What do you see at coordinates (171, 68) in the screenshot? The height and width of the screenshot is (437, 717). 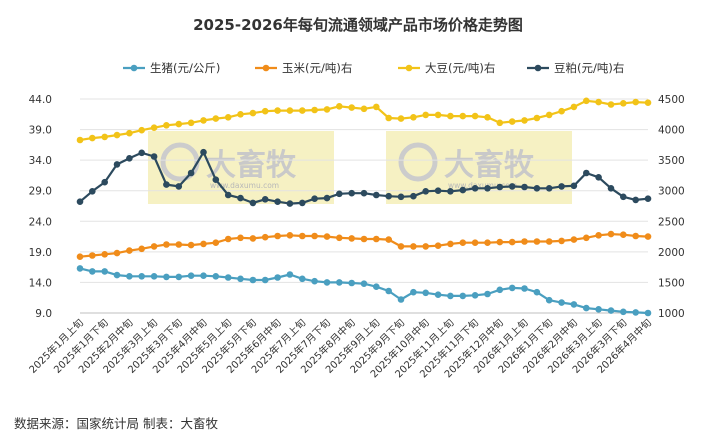 I see `legend-item: 生猪(元/公斤)` at bounding box center [171, 68].